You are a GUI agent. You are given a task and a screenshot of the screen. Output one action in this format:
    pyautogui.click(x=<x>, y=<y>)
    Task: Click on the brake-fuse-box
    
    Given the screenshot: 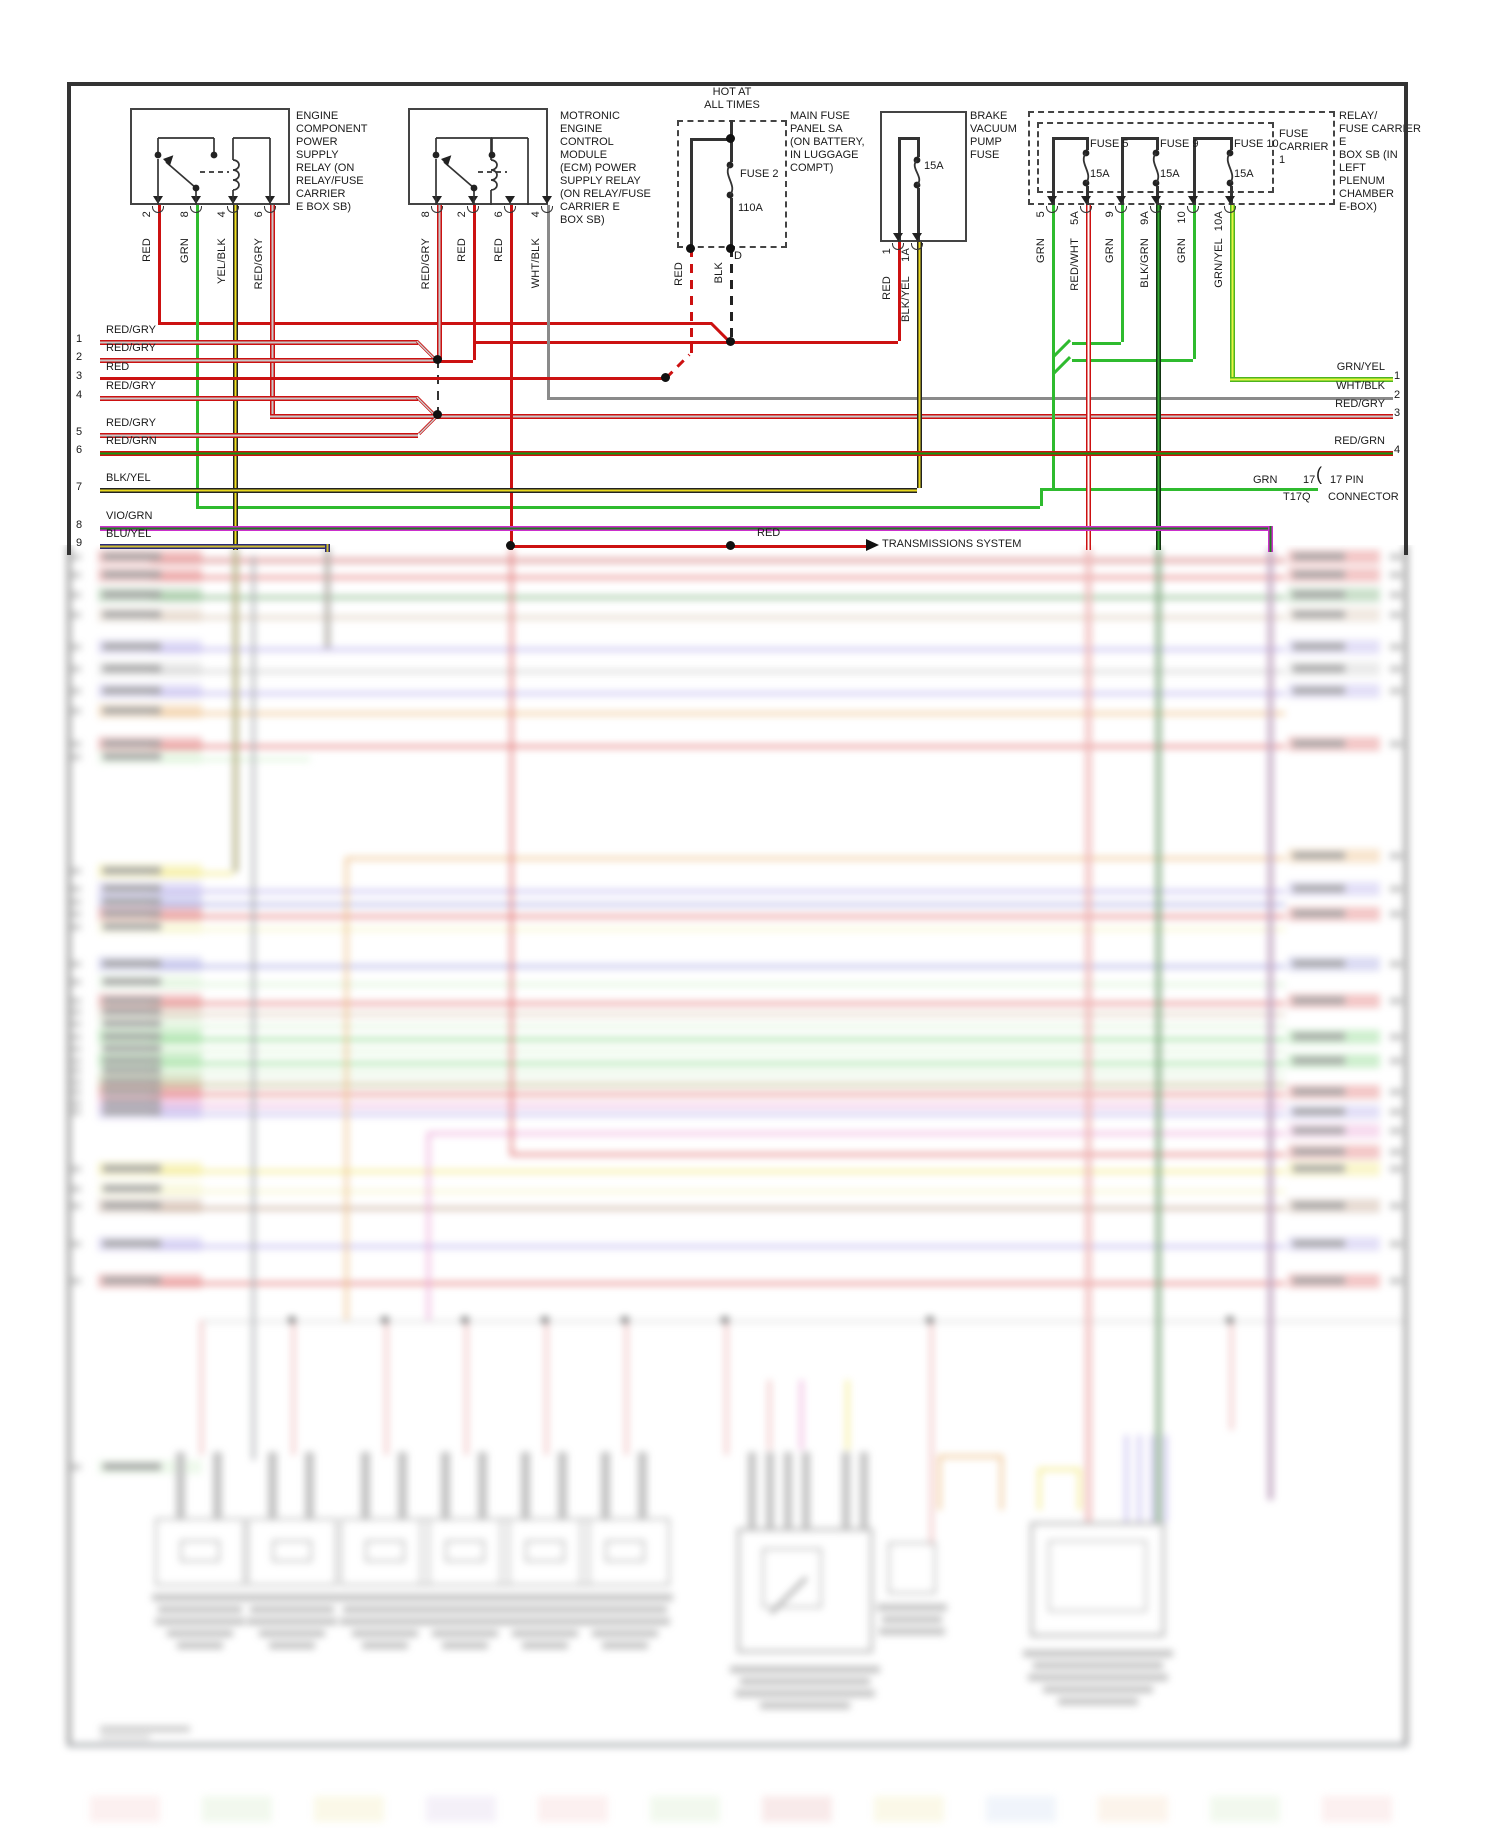 What is the action you would take?
    pyautogui.click(x=923, y=176)
    